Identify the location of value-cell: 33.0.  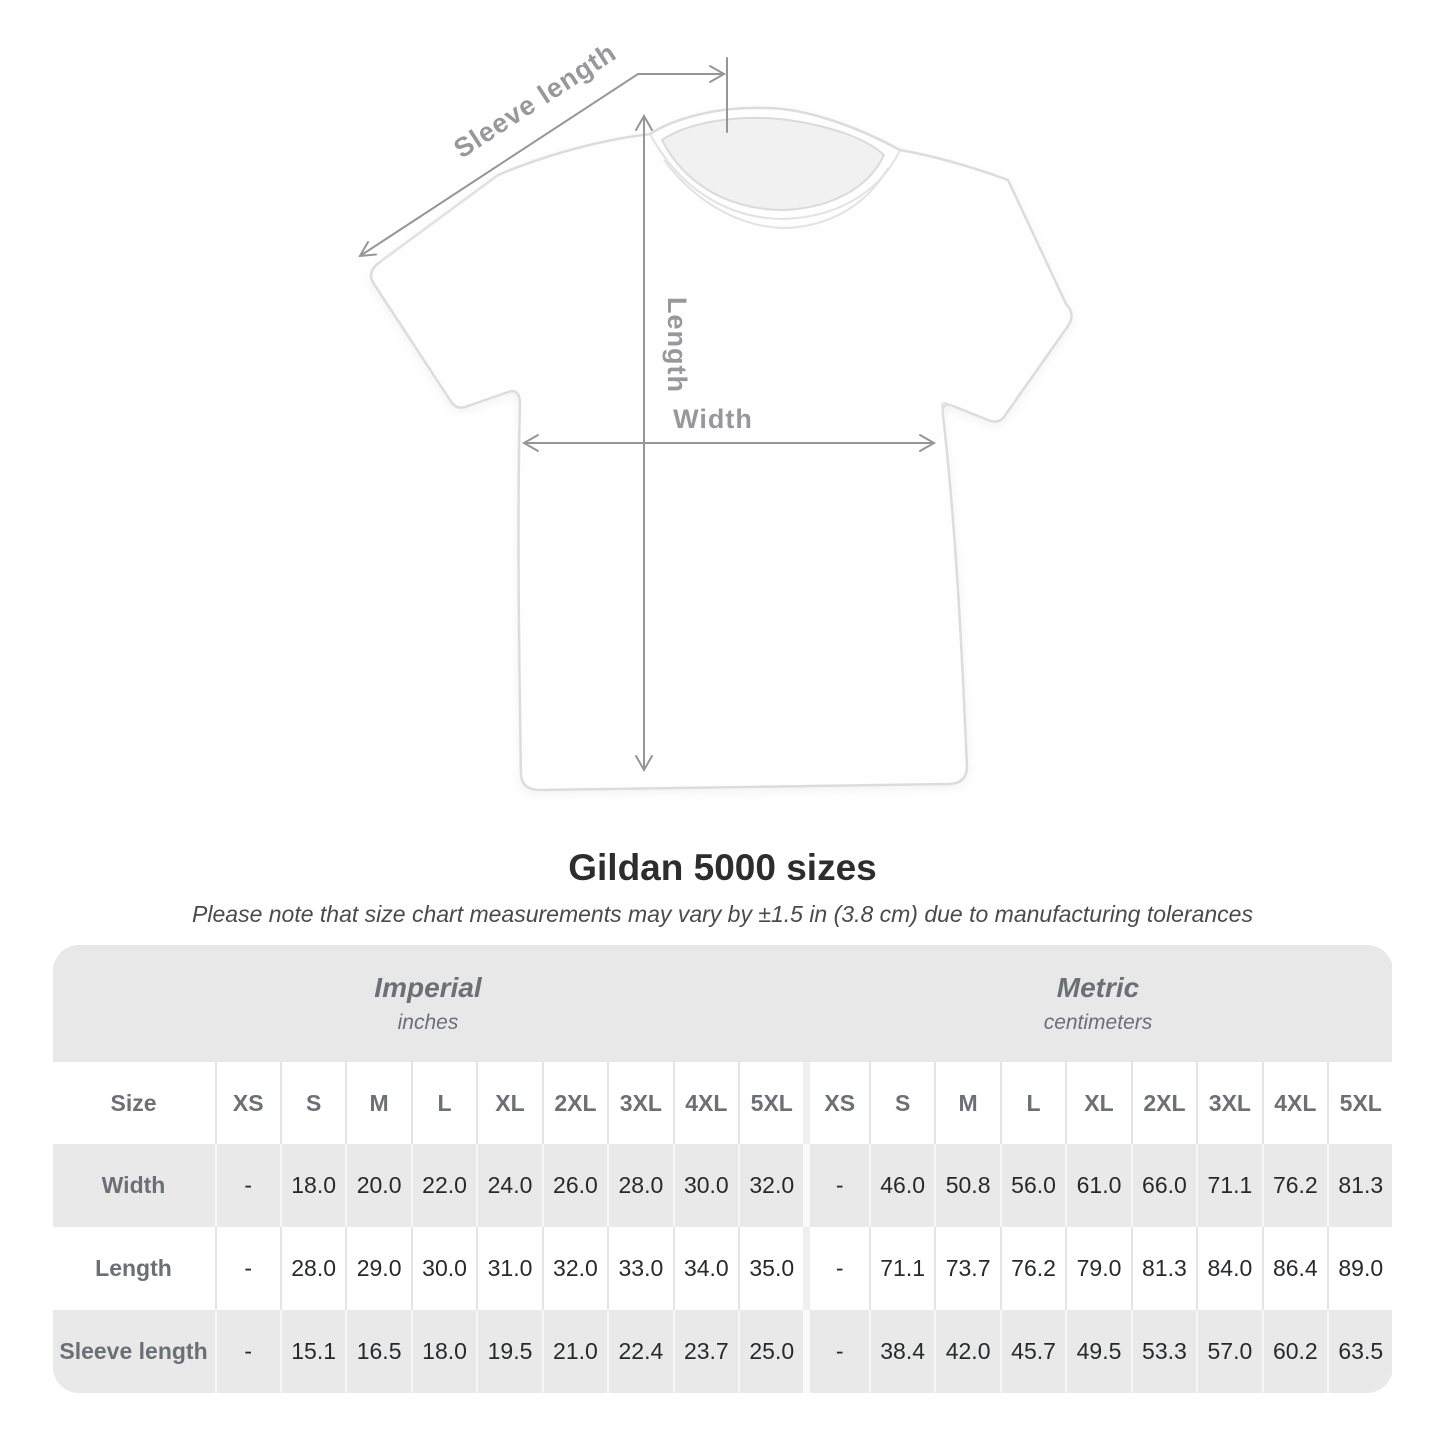
(640, 1268).